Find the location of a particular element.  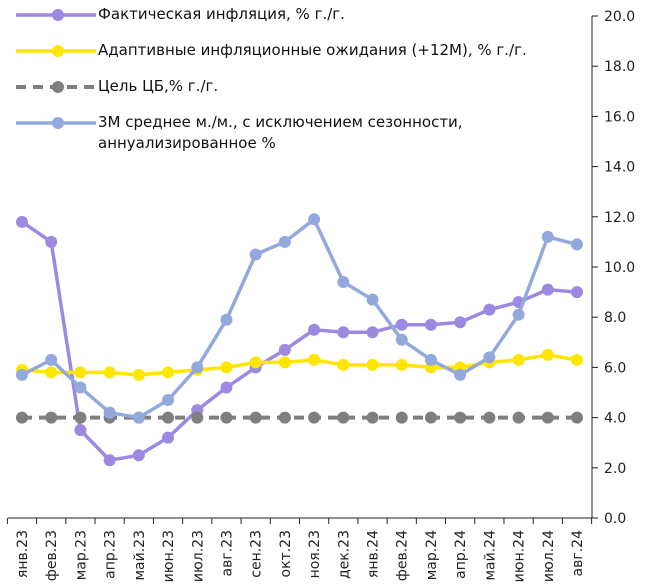

legend-item: Фактическая инфляция, % г./г. is located at coordinates (286, 15).